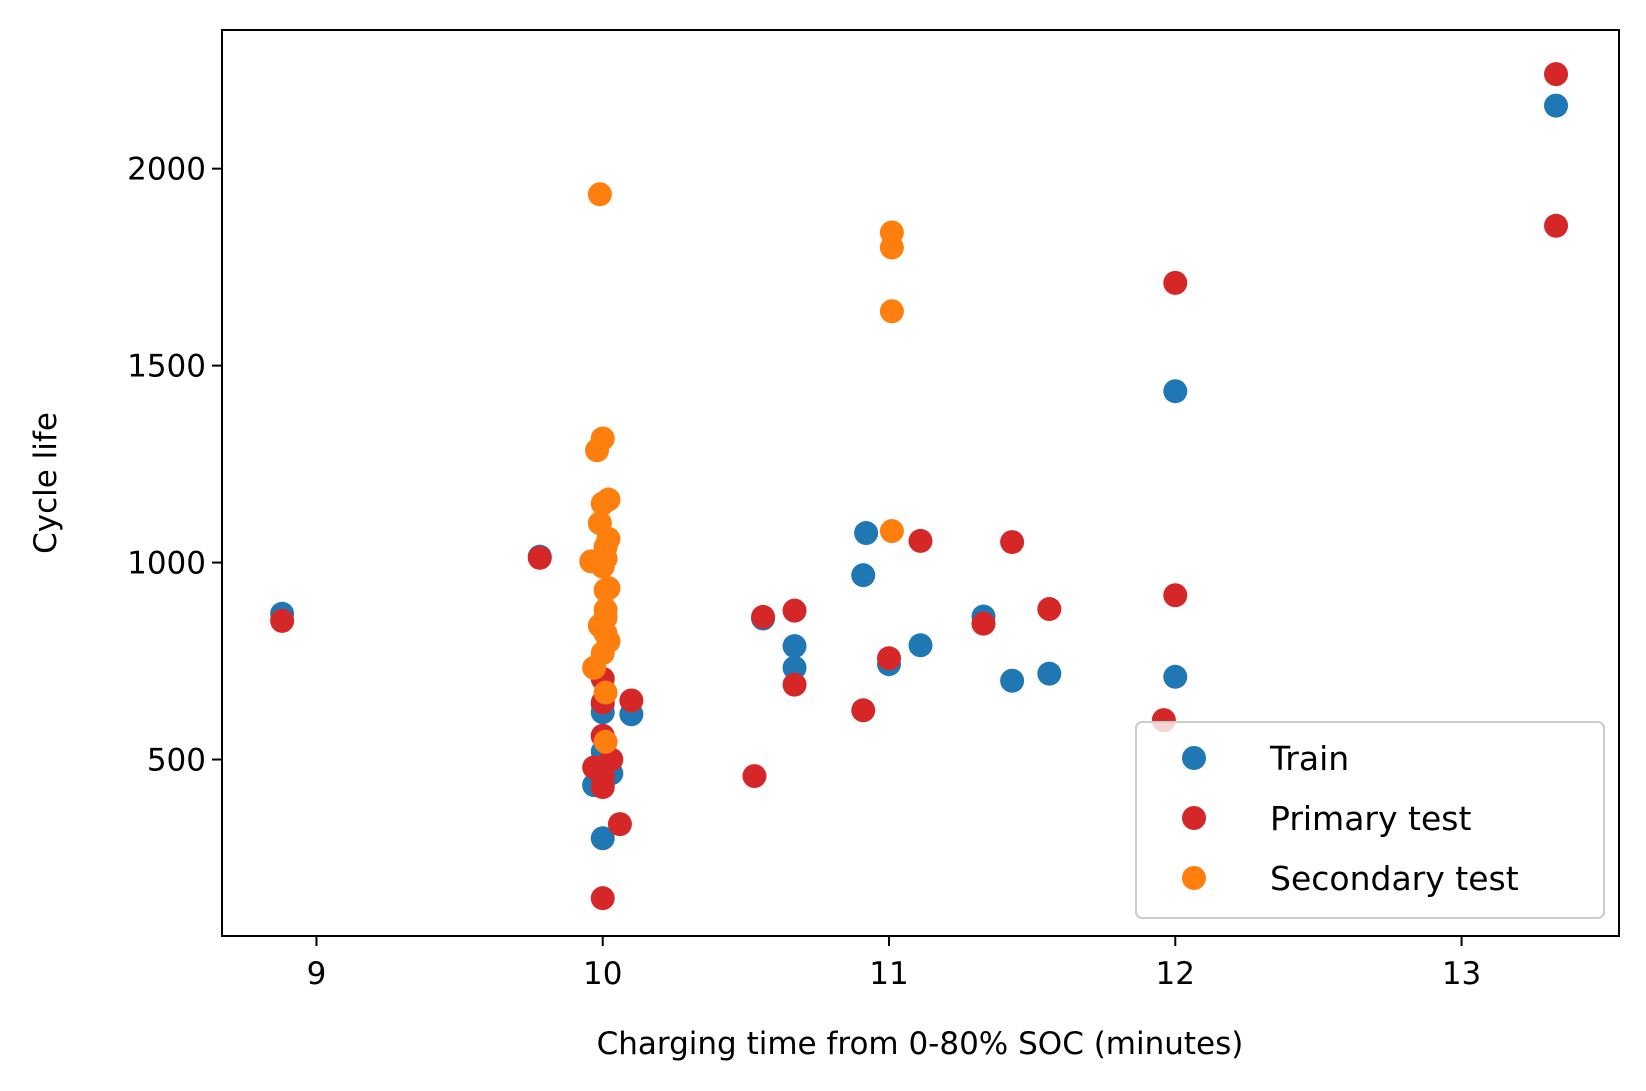  I want to click on legend-label-1: Primary test, so click(1370, 818).